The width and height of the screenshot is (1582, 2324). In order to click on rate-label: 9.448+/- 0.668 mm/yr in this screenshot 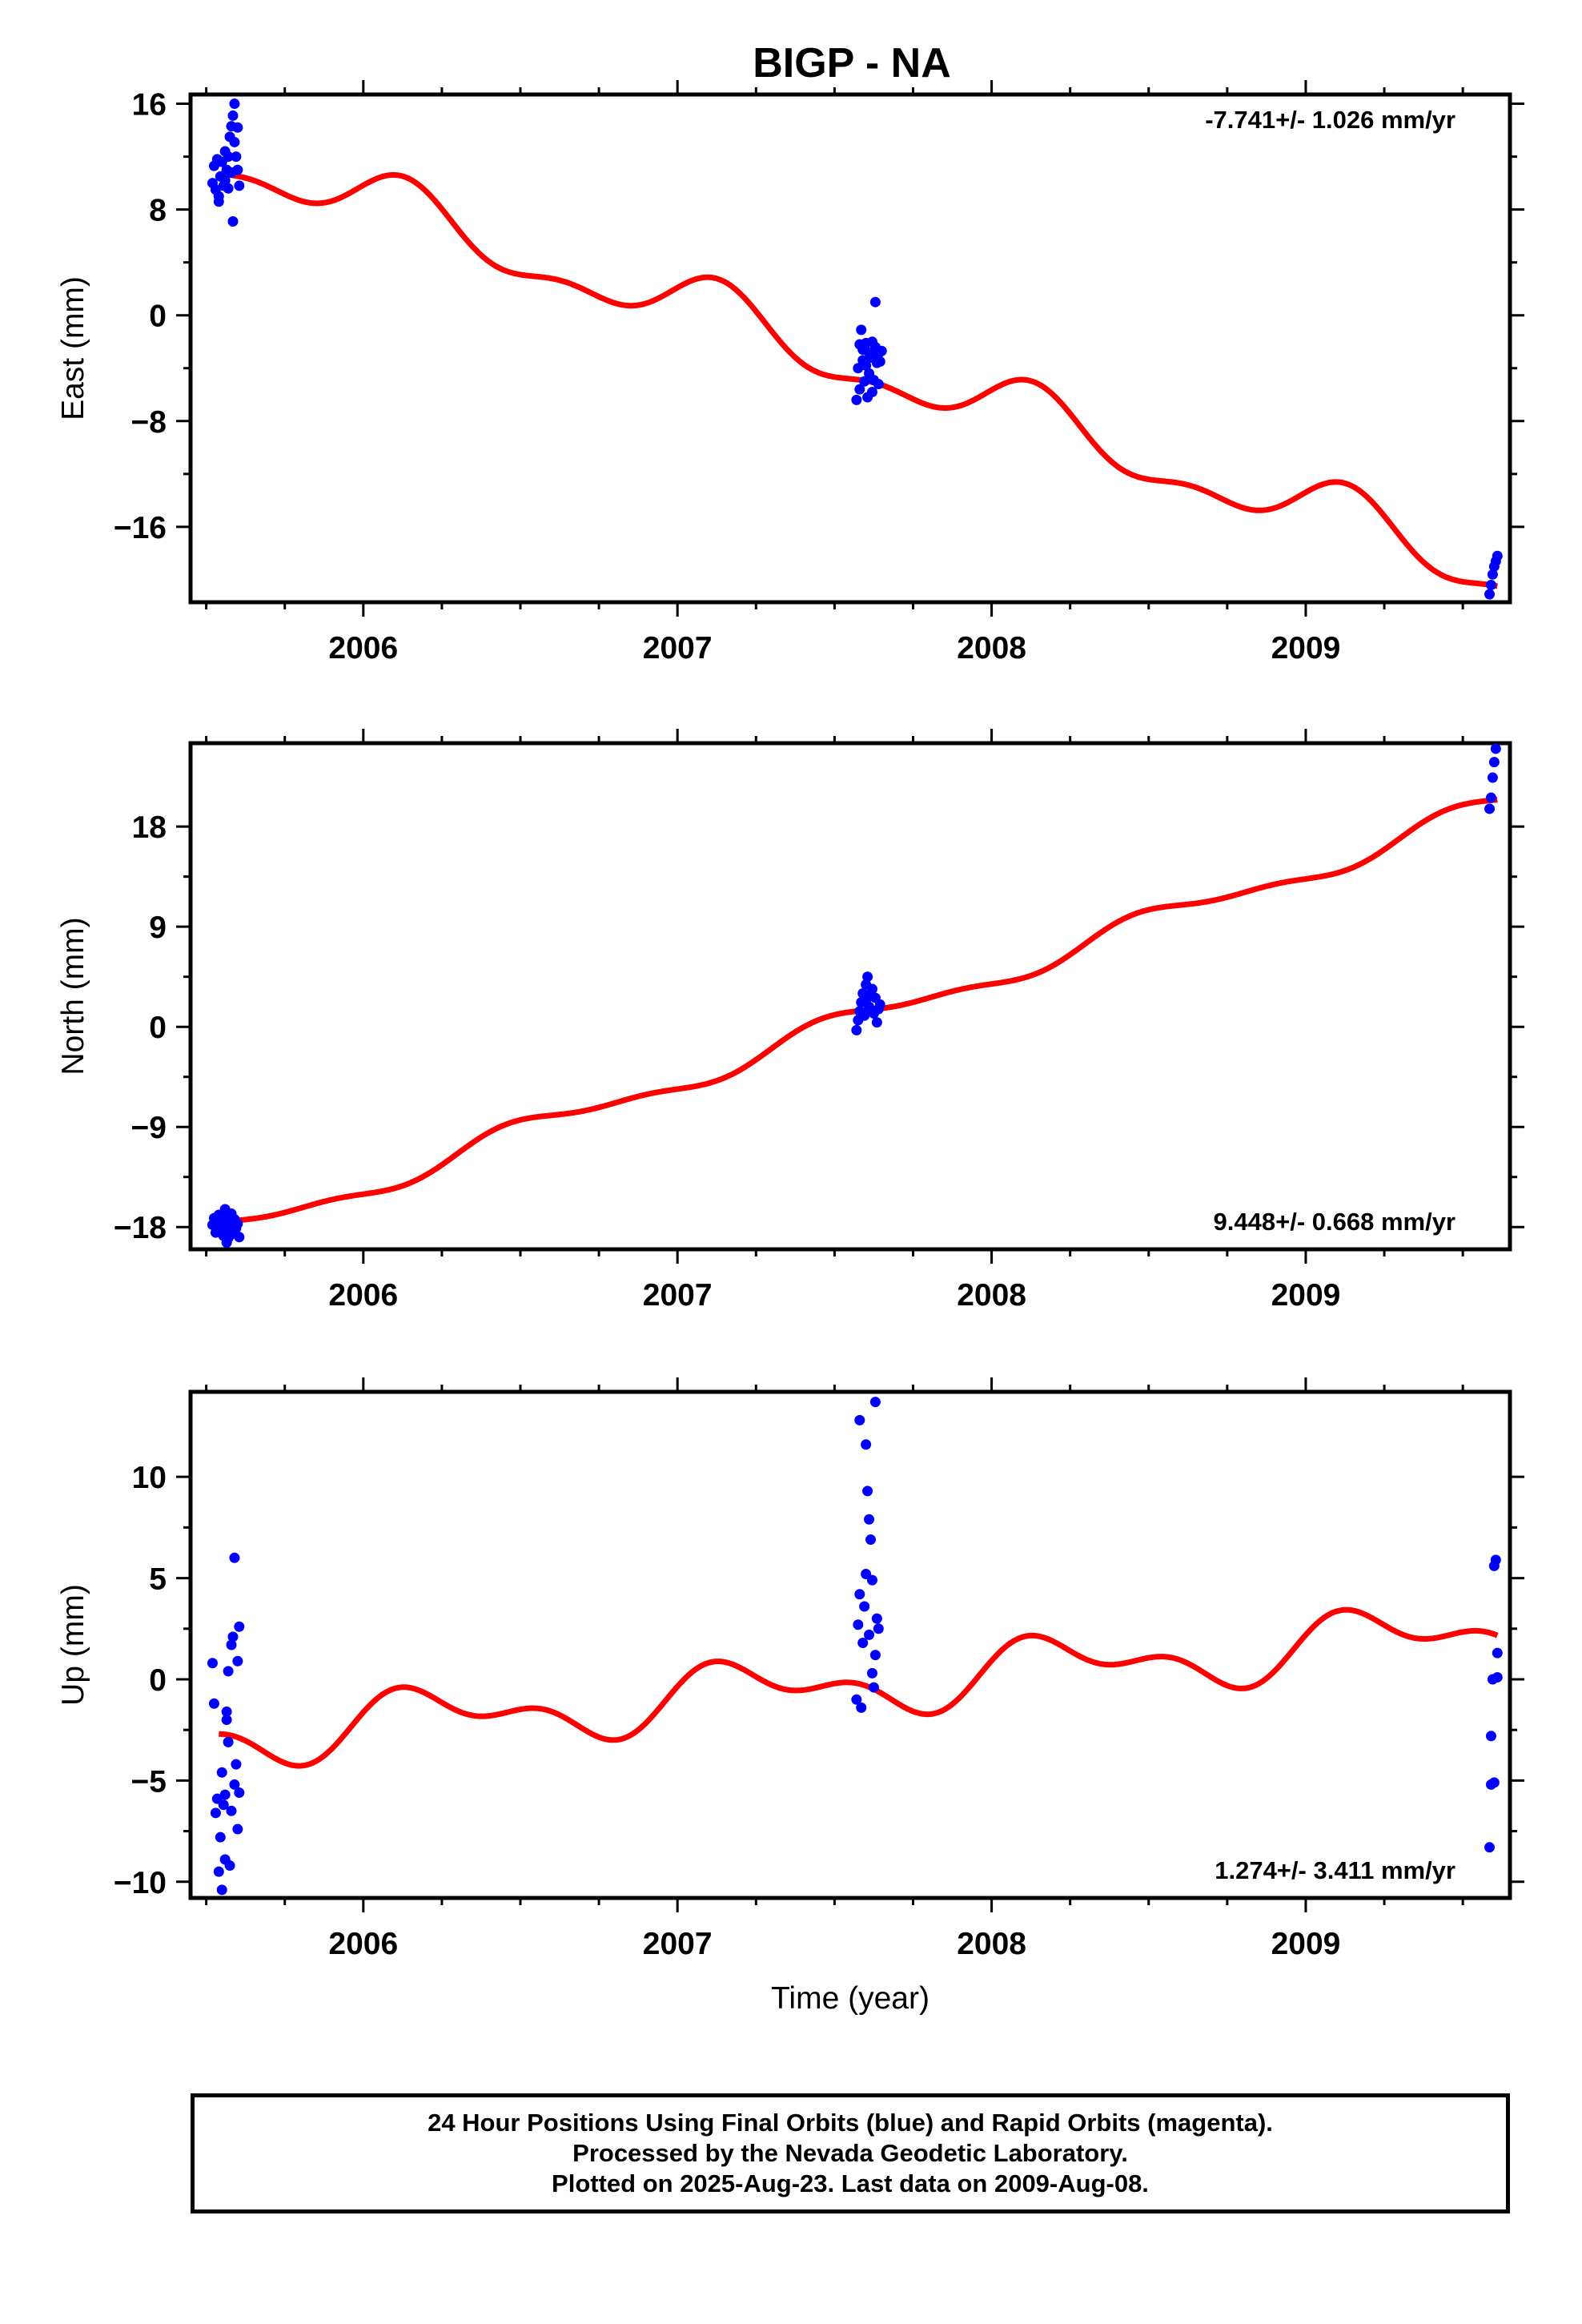, I will do `click(1335, 1222)`.